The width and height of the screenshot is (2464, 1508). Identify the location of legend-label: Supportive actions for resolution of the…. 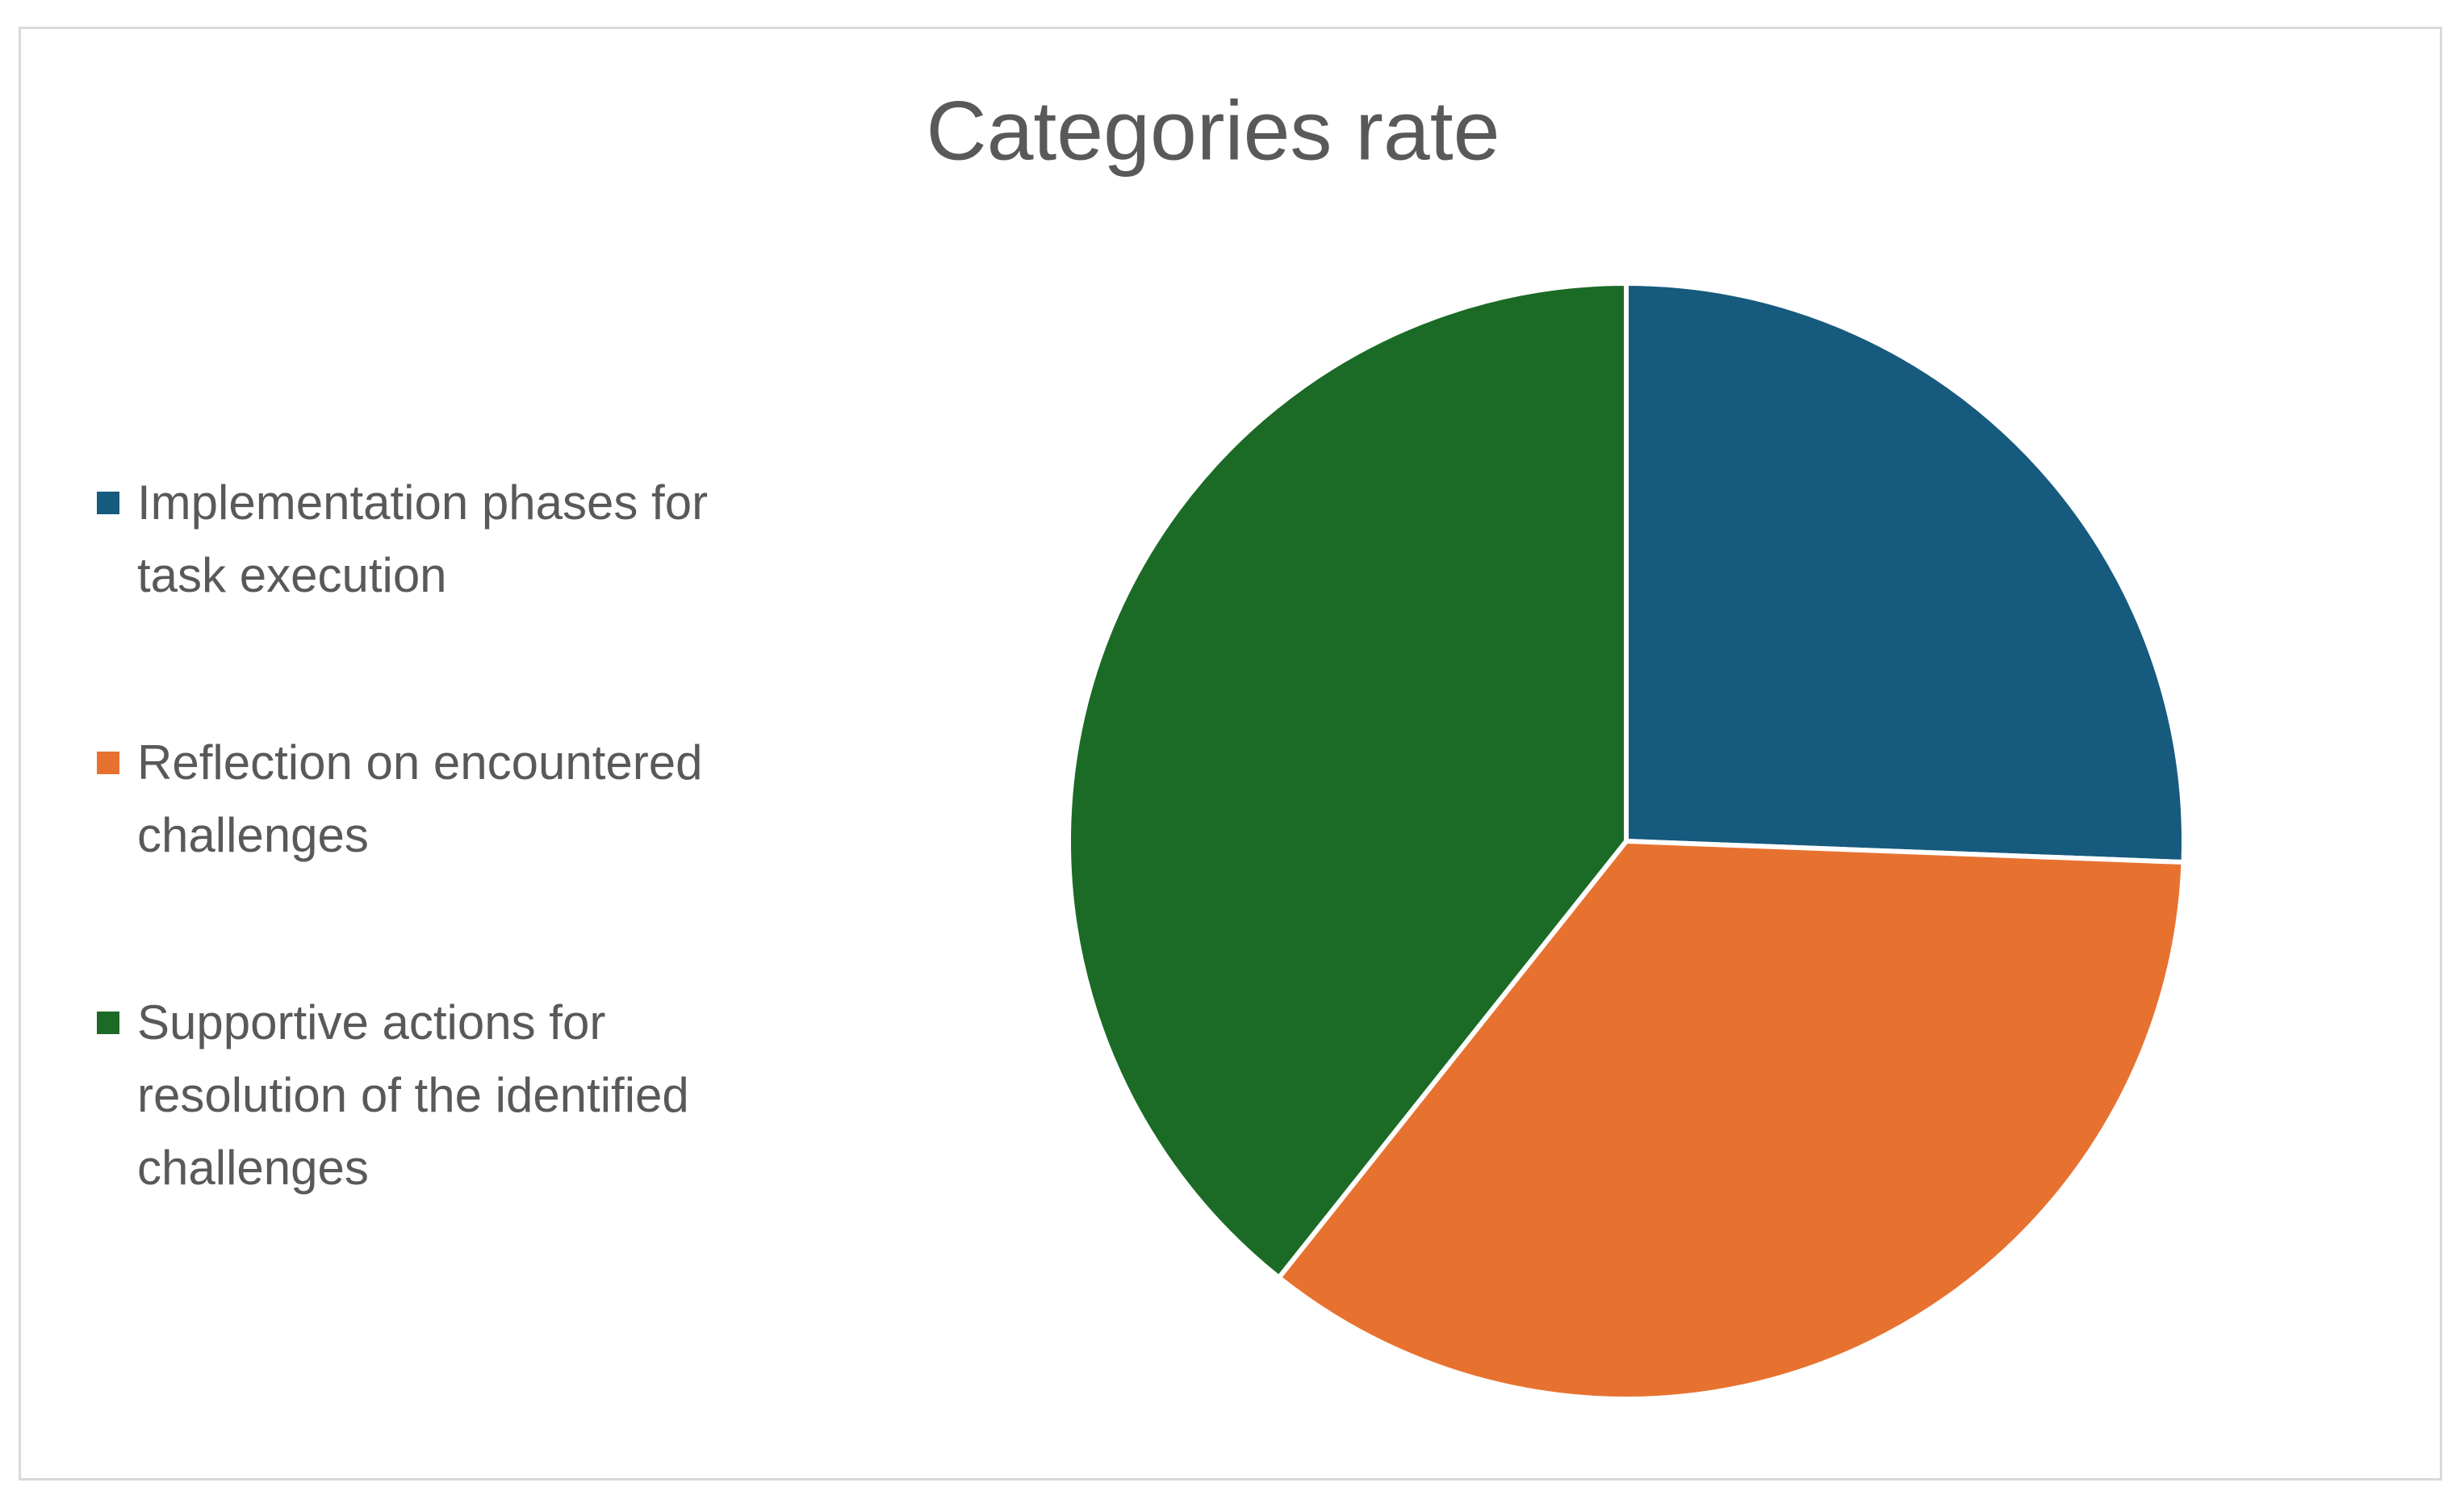
(413, 1095).